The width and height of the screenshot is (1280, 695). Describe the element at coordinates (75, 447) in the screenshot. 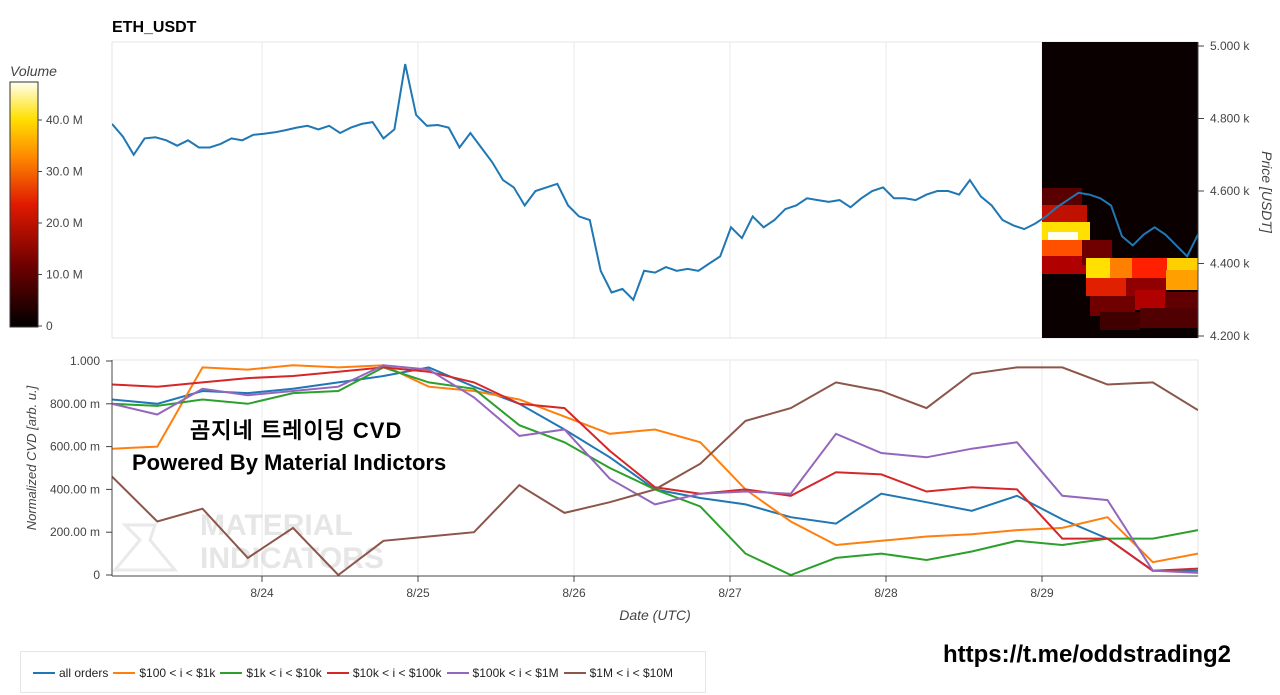

I see `cvd-y-tick-label: 600.00 m` at that location.